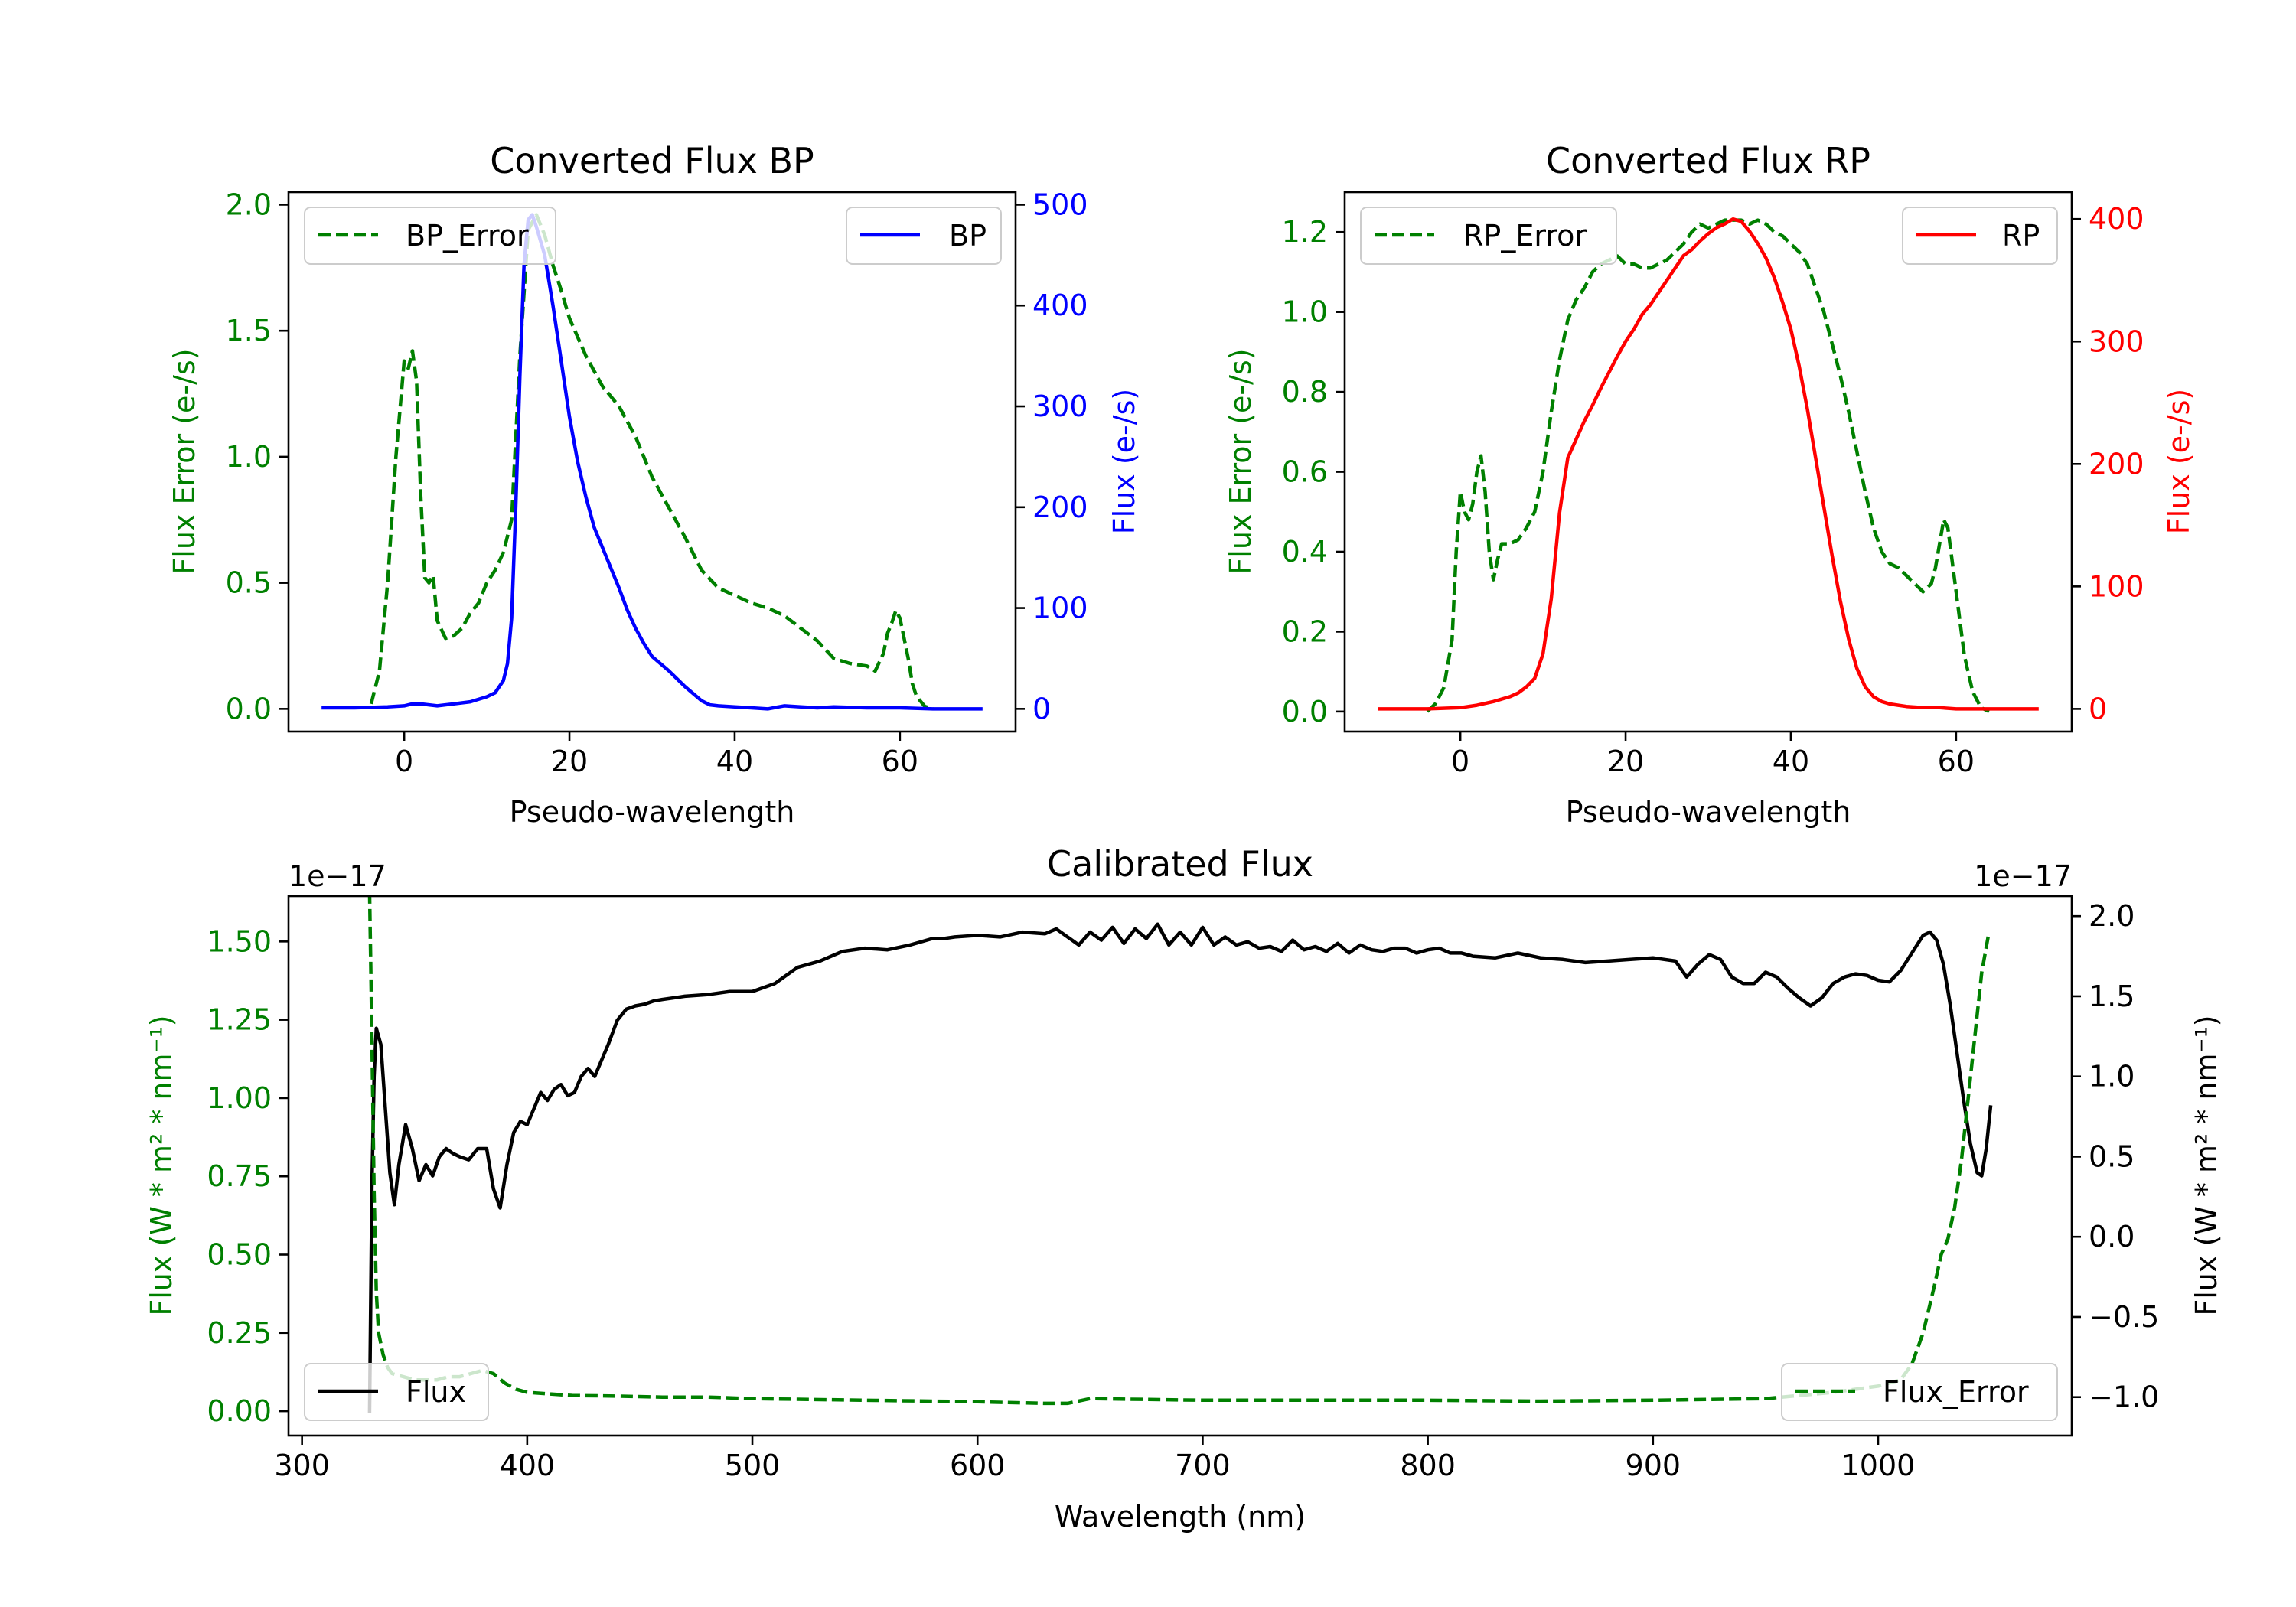 This screenshot has width=2296, height=1607. I want to click on legend-bp: BP, so click(924, 236).